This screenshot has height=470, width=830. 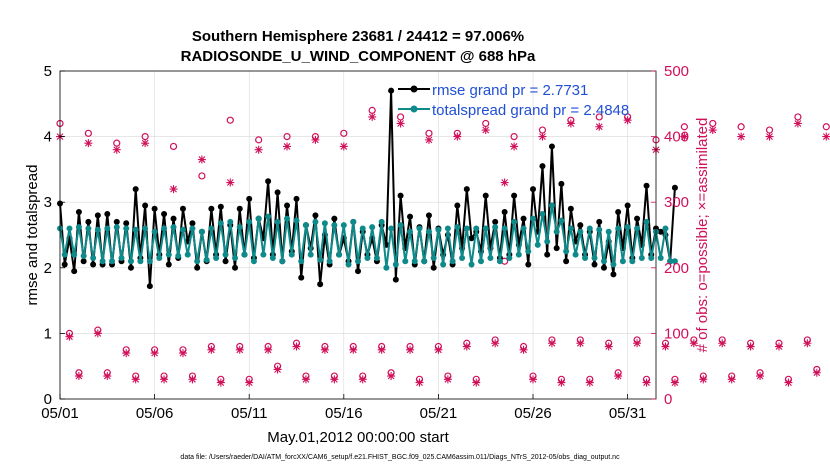 I want to click on y-tick-label: 0, so click(x=48, y=399).